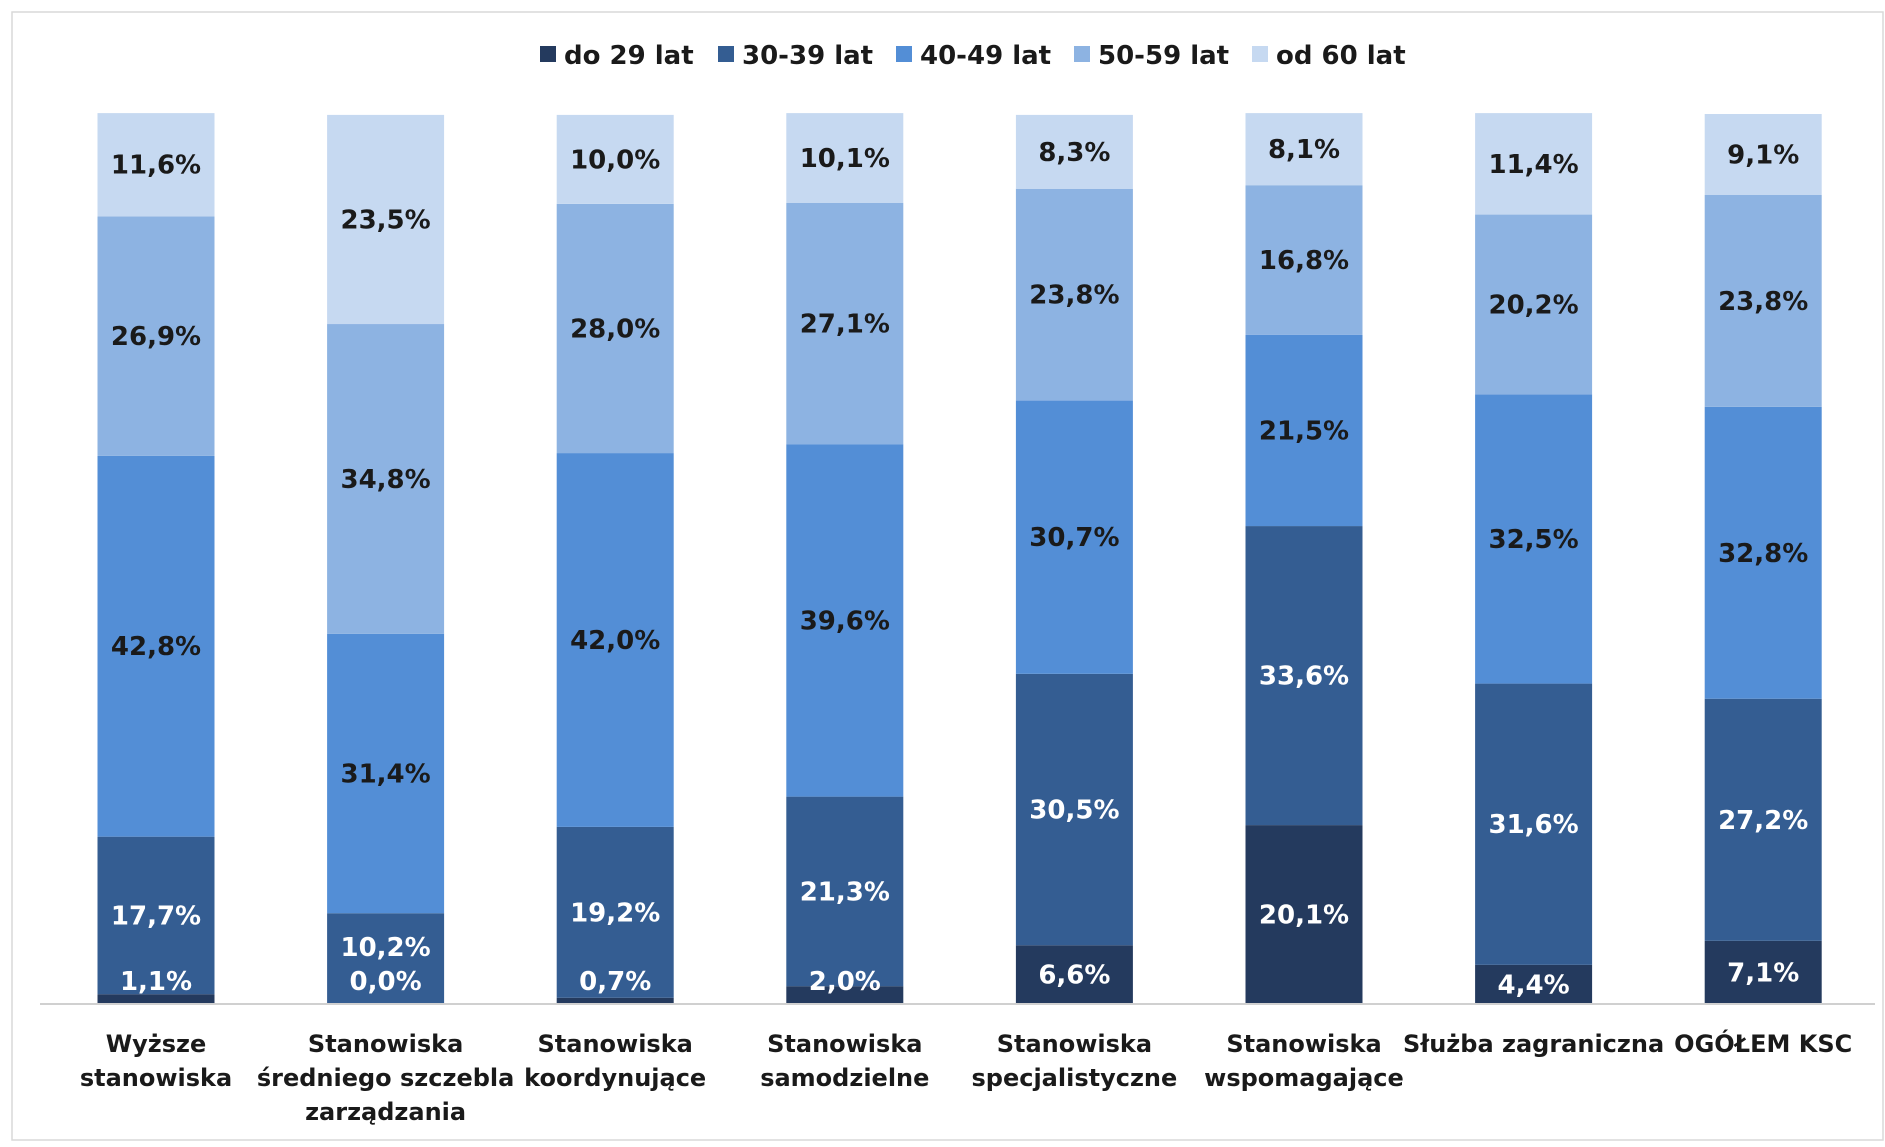  What do you see at coordinates (1533, 1044) in the screenshot?
I see `category-label-6: Służba zagraniczna` at bounding box center [1533, 1044].